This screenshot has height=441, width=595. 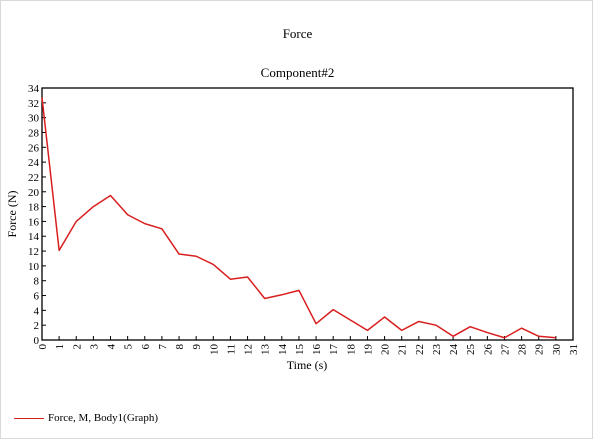 I want to click on x-tick-label: 14, so click(x=283, y=350).